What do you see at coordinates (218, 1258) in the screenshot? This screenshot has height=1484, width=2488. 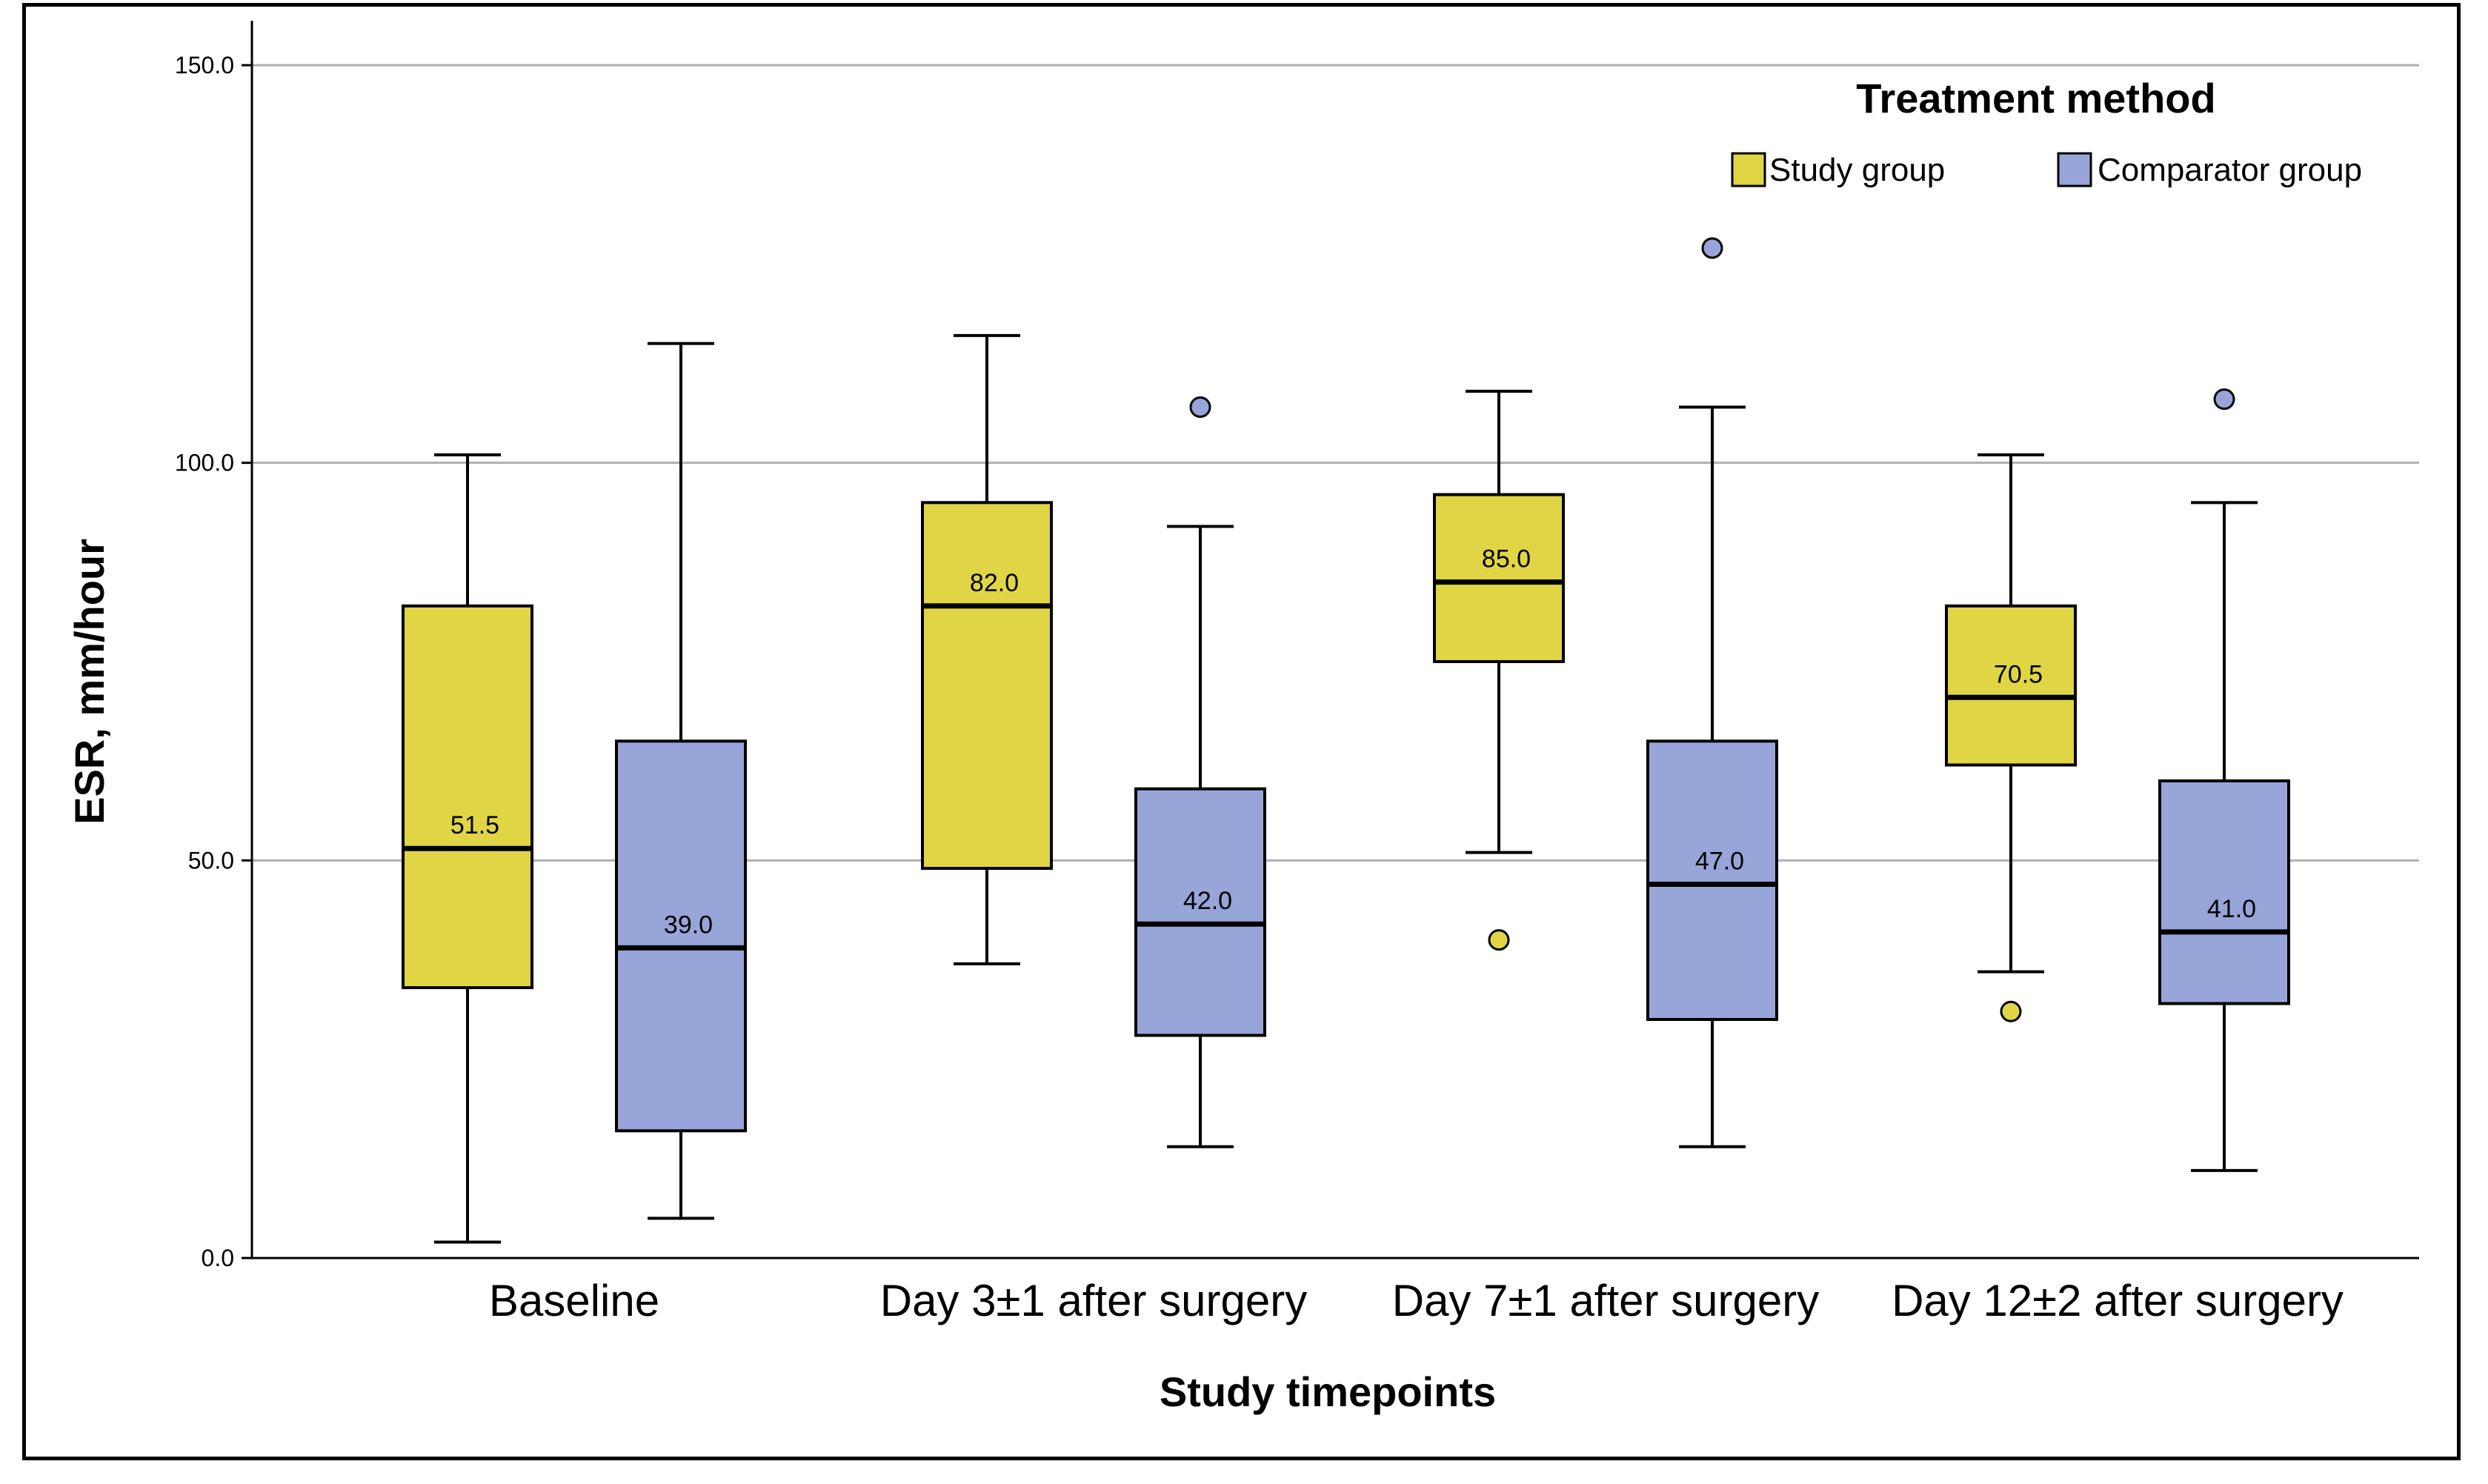 I see `y-tick-label: 0.0` at bounding box center [218, 1258].